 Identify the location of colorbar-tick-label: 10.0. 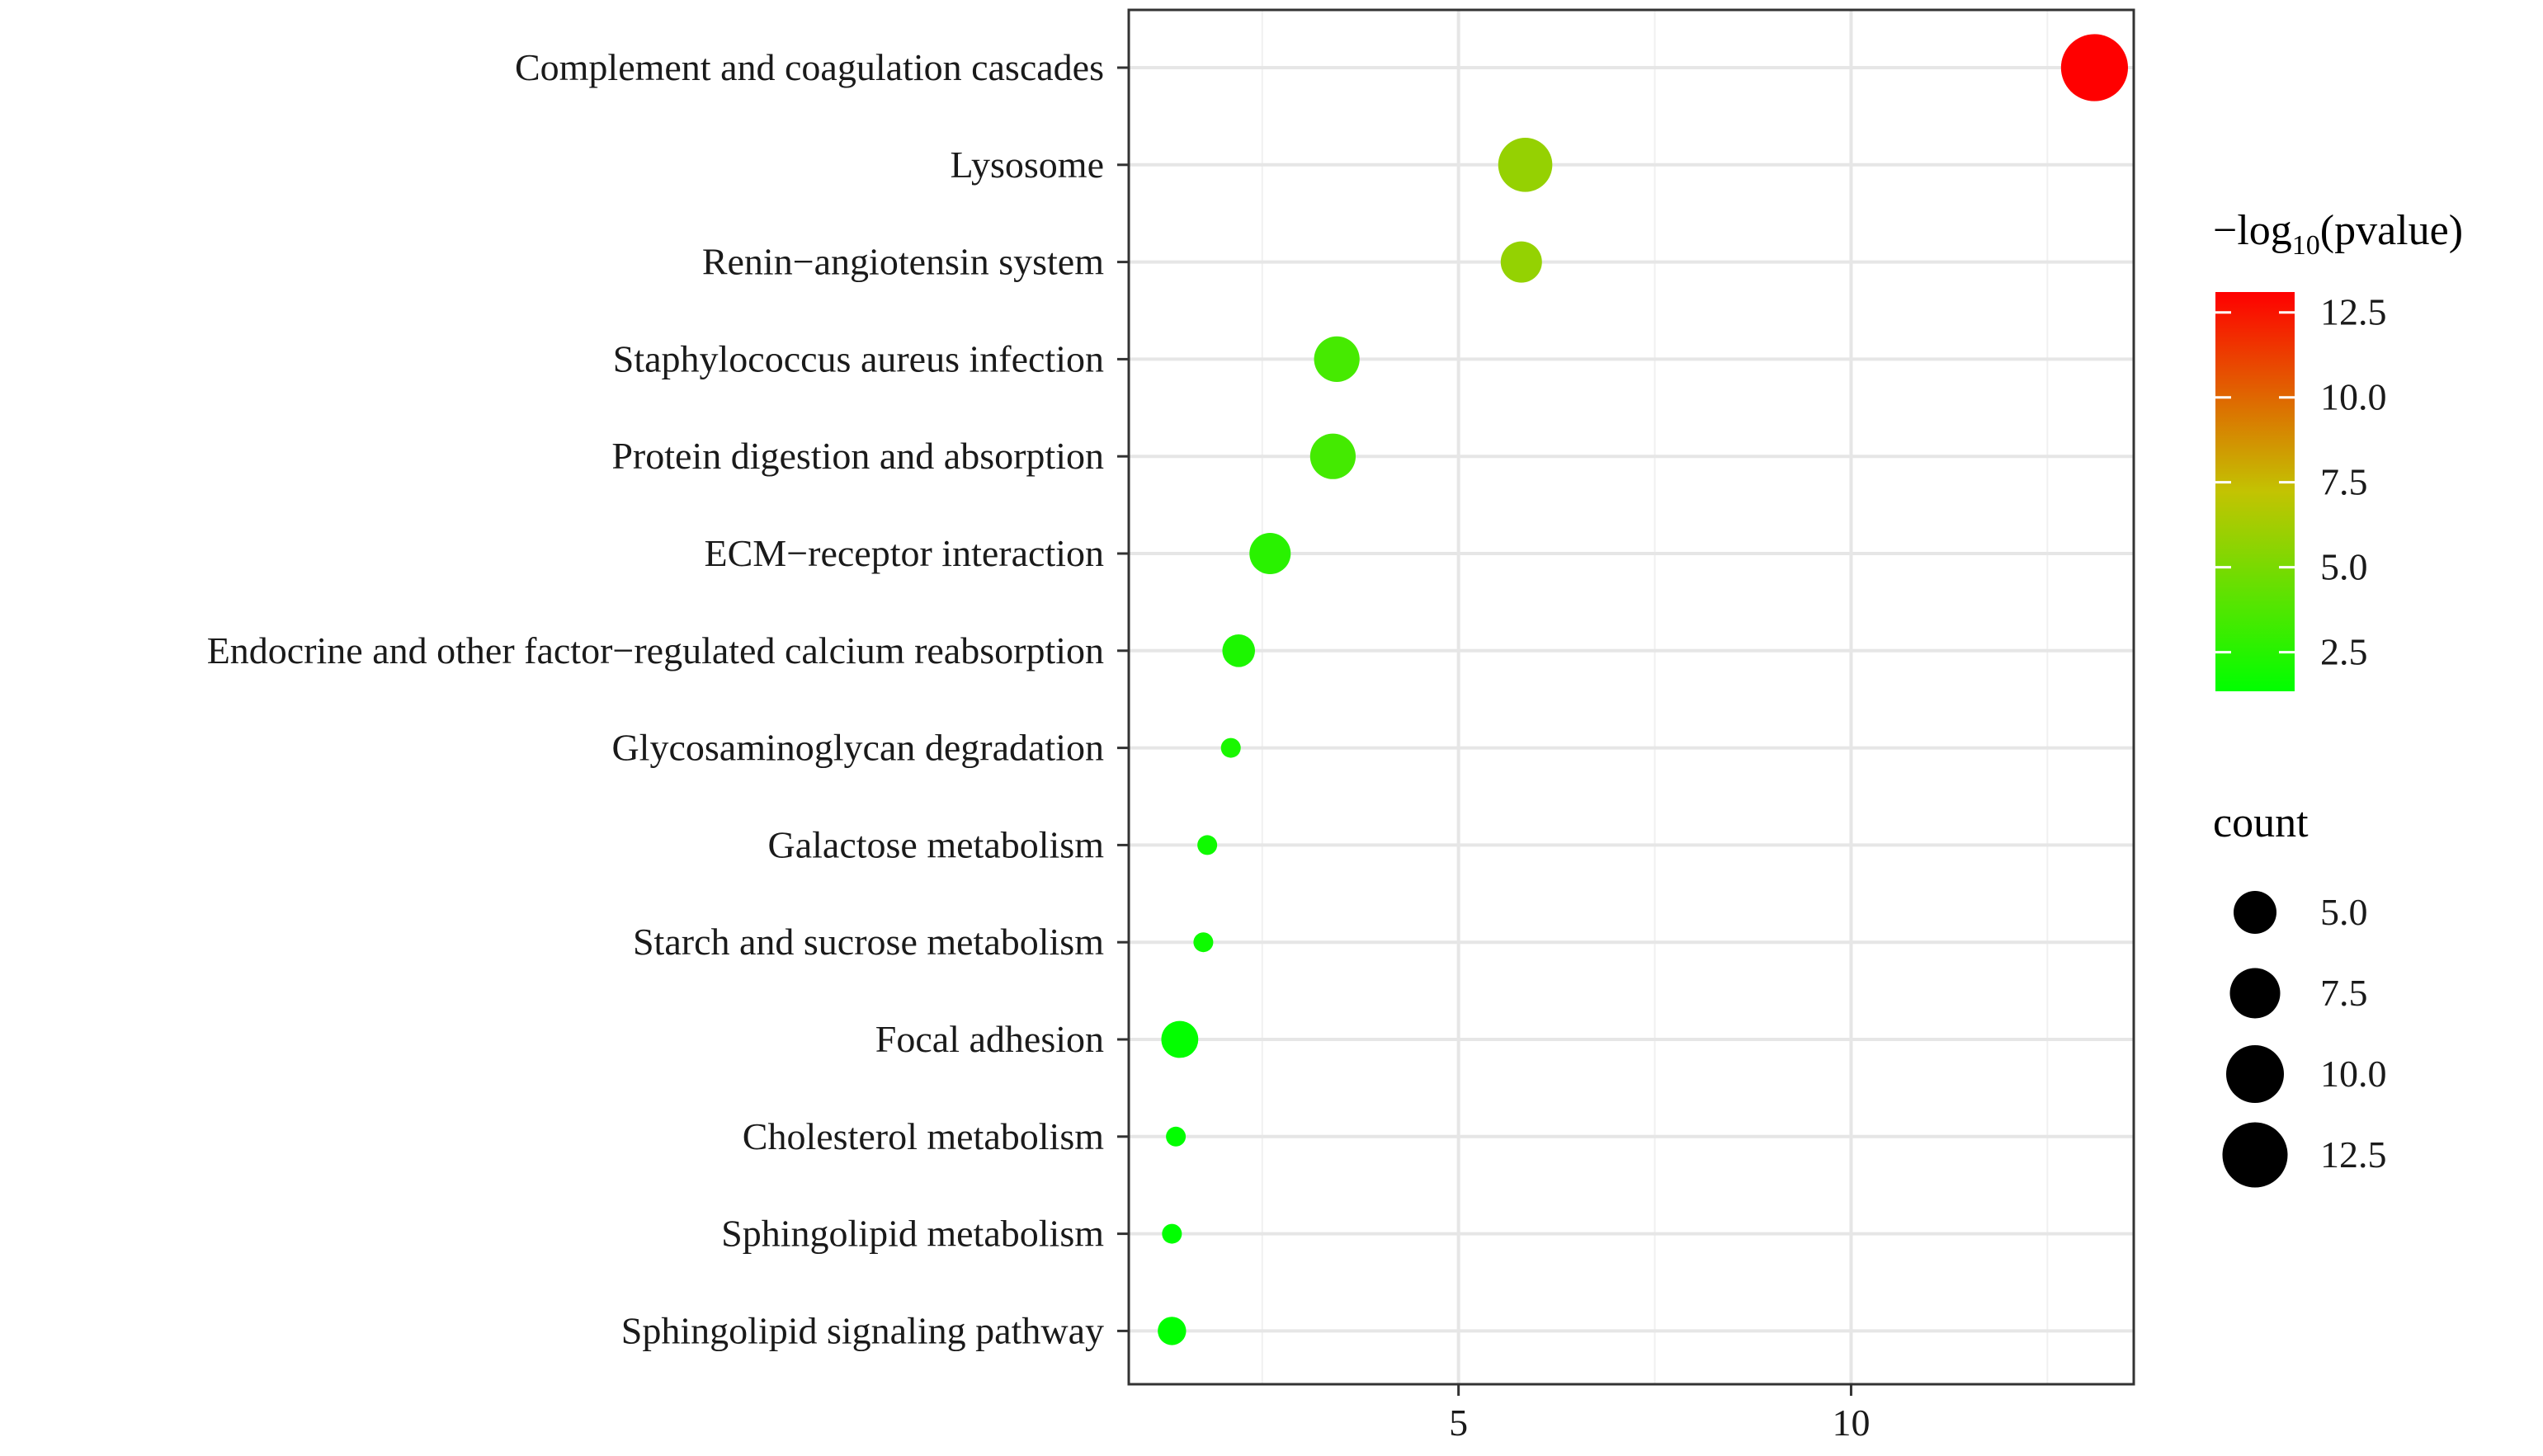
(2353, 397).